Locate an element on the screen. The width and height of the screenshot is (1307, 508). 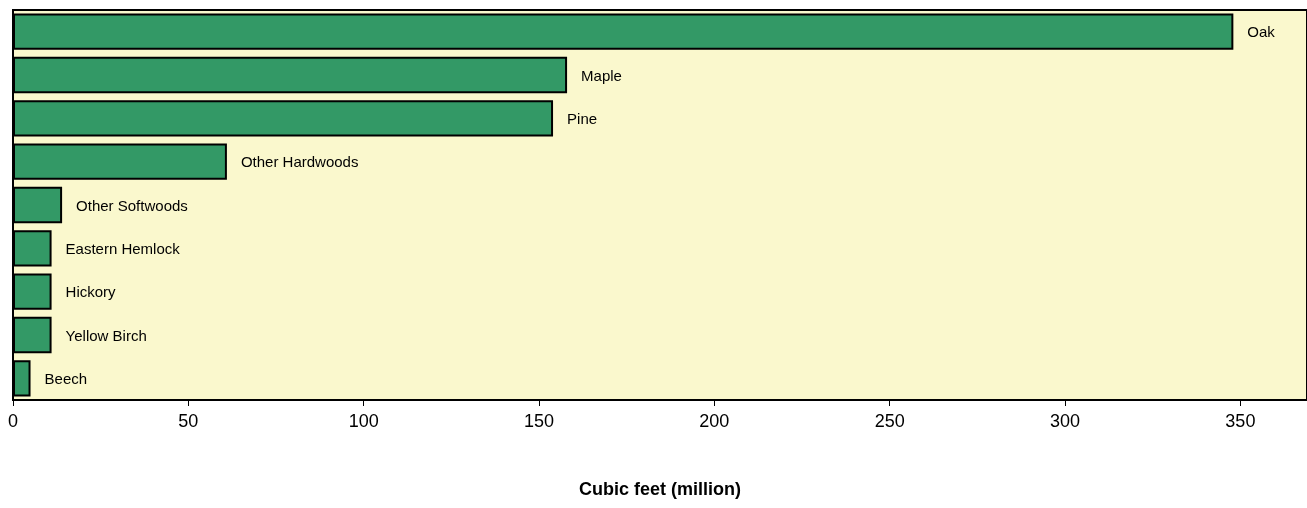
y-tick-label: Eastern Hemlock is located at coordinates (123, 248).